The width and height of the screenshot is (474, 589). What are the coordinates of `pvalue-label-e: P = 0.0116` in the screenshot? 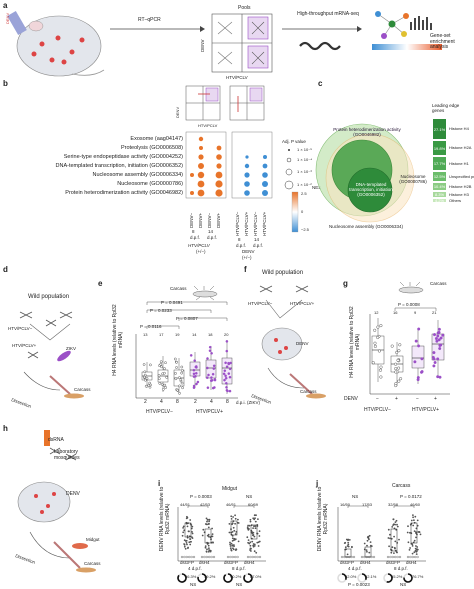 It's located at (151, 326).